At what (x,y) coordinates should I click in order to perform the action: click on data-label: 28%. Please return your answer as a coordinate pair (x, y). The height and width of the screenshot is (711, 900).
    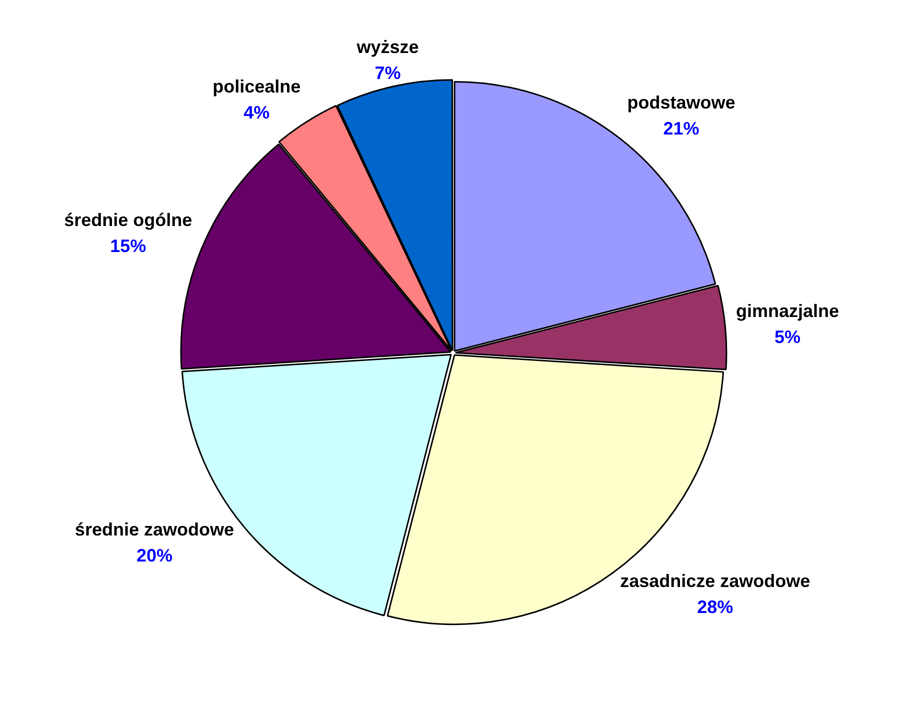
    Looking at the image, I should click on (715, 607).